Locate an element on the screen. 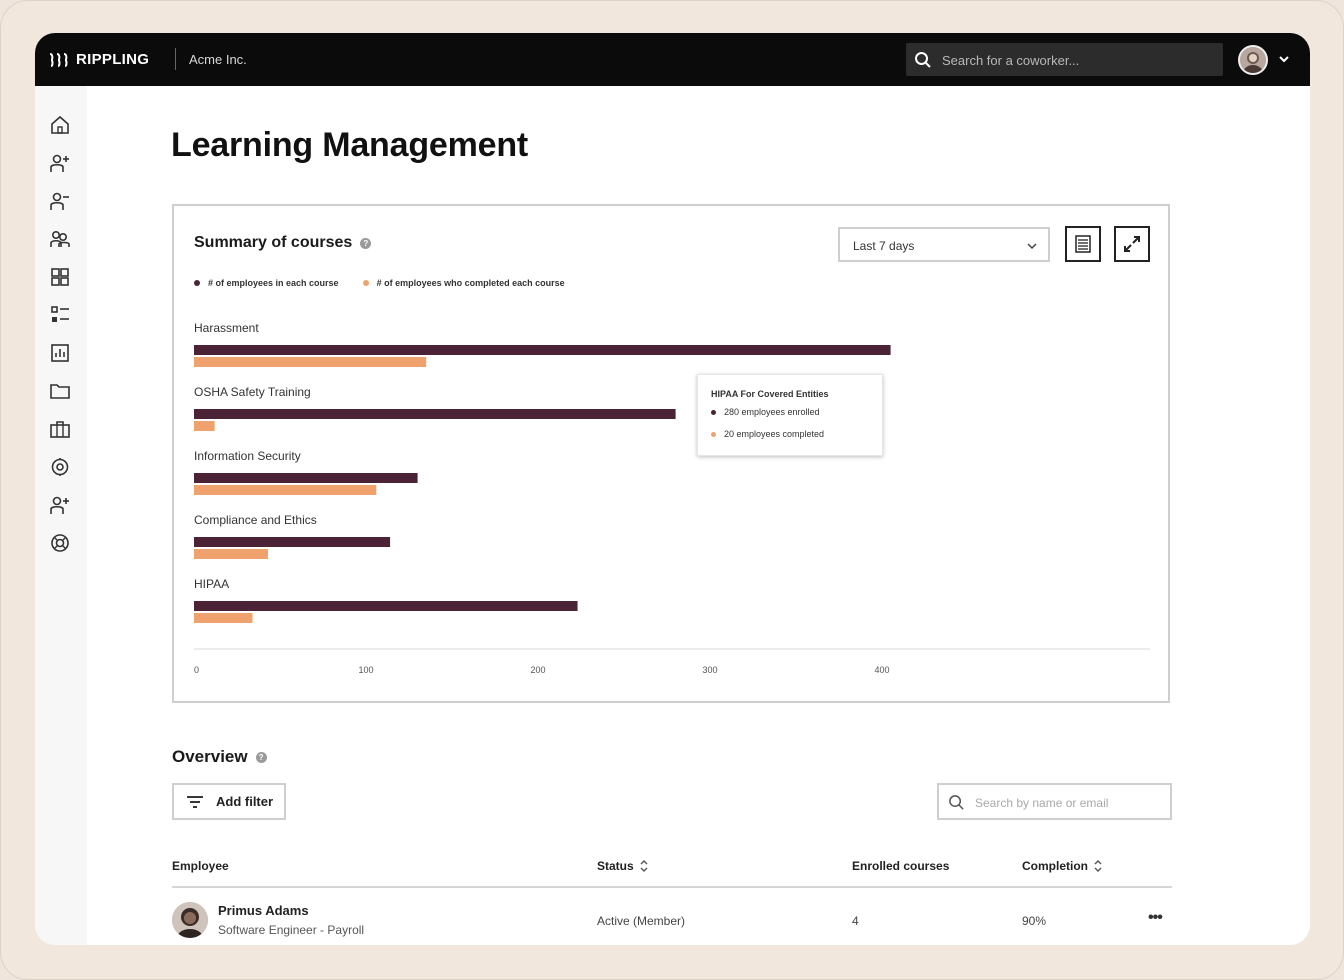 The height and width of the screenshot is (980, 1344). summary-title: Summary of courses ? is located at coordinates (283, 243).